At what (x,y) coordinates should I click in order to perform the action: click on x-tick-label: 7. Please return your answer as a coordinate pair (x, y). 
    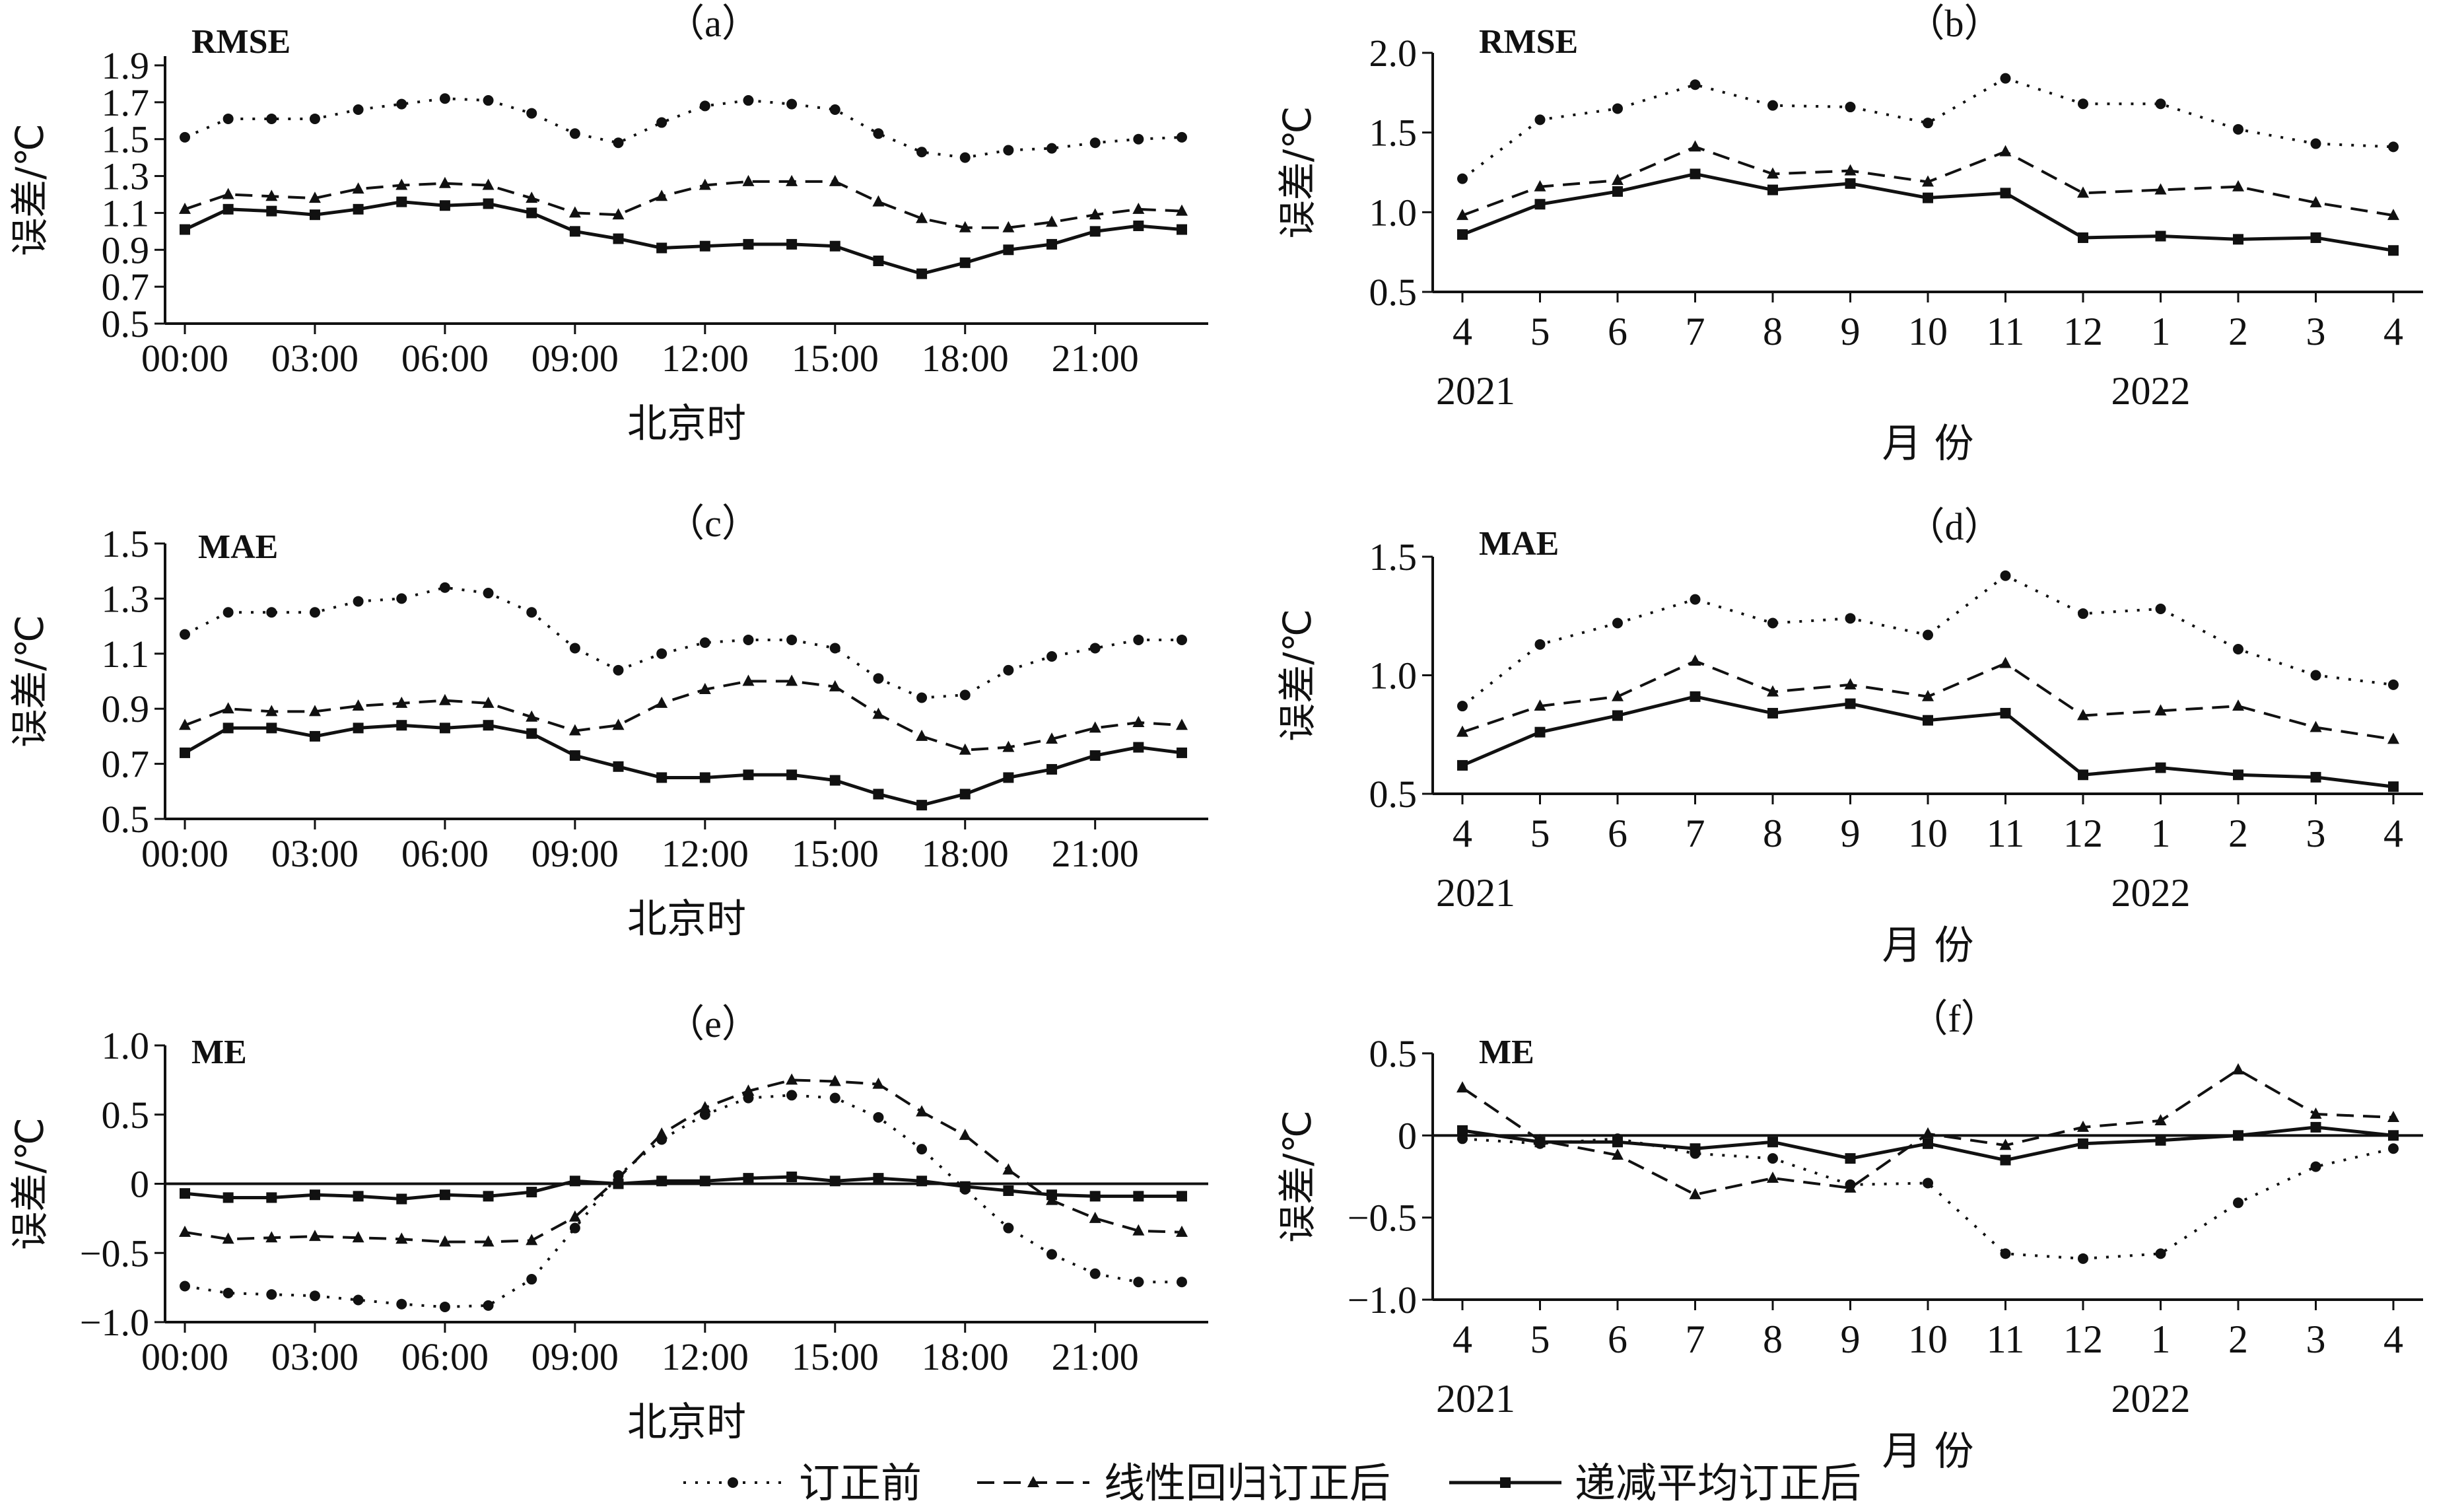
    Looking at the image, I should click on (1695, 833).